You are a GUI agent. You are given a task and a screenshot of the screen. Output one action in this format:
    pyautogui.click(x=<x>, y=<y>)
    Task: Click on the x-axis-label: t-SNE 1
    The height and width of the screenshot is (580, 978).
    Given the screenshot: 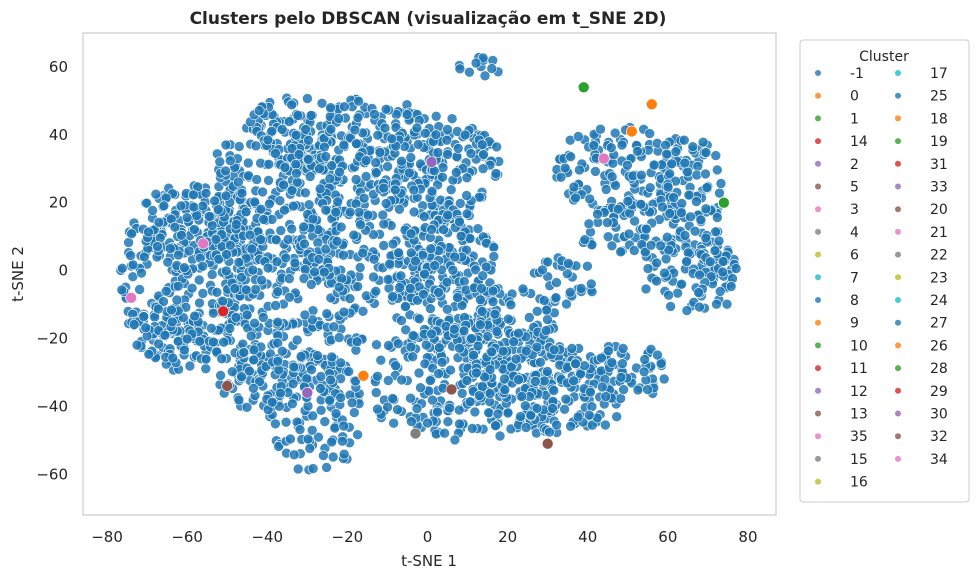 What is the action you would take?
    pyautogui.click(x=429, y=561)
    